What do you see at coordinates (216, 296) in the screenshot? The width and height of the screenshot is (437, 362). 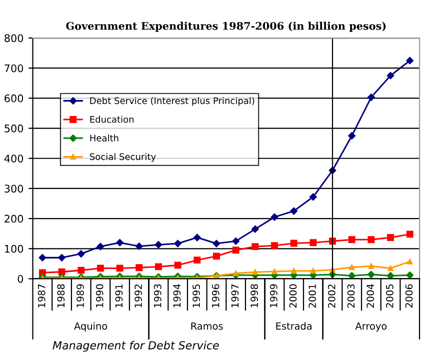 I see `x-tick-label: 1996` at bounding box center [216, 296].